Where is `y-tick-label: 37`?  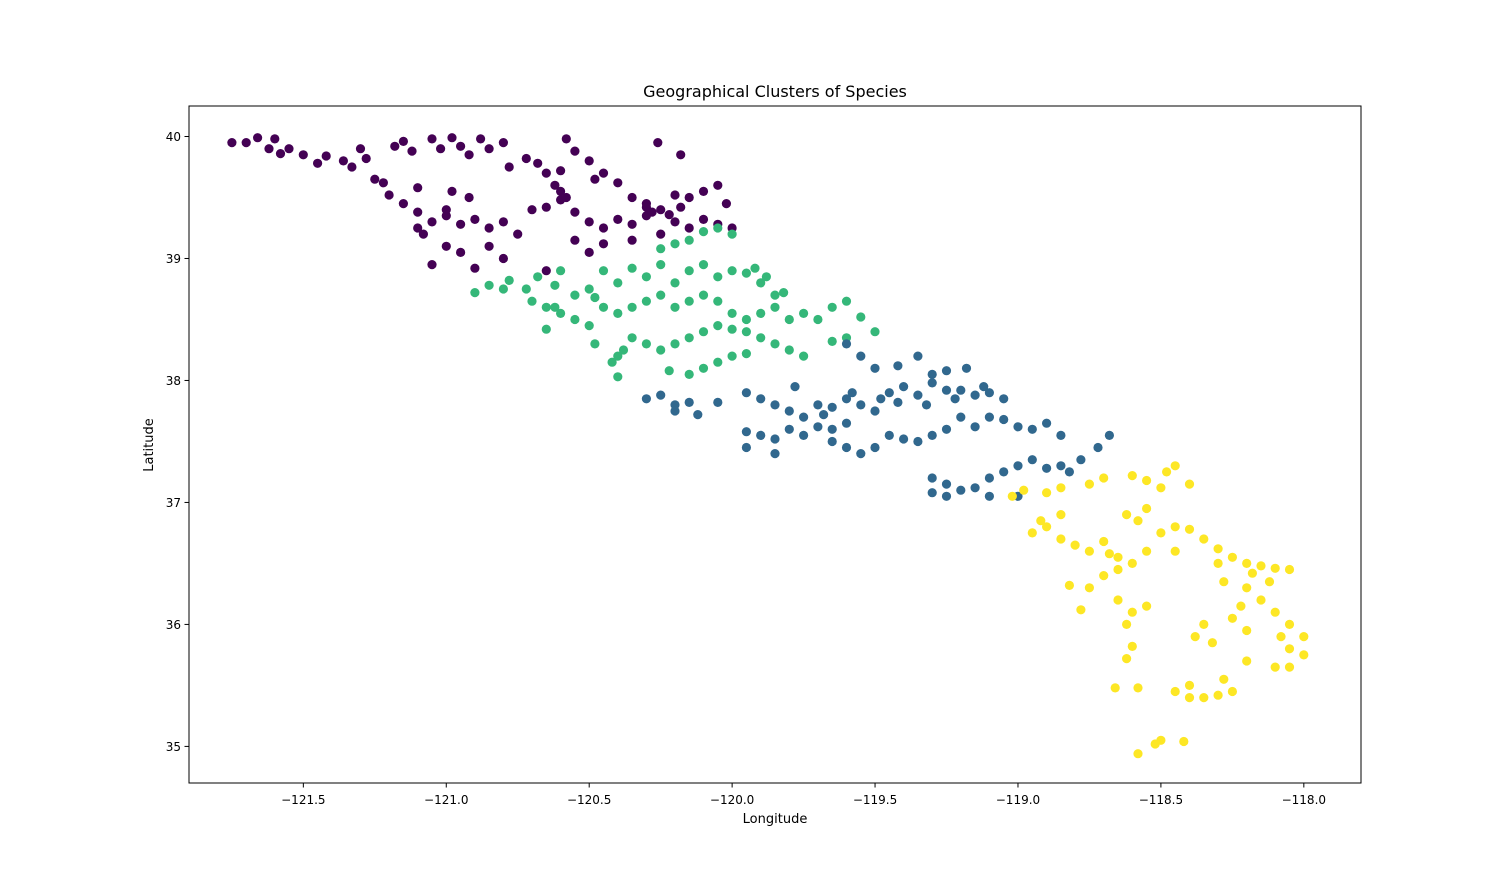 y-tick-label: 37 is located at coordinates (173, 503).